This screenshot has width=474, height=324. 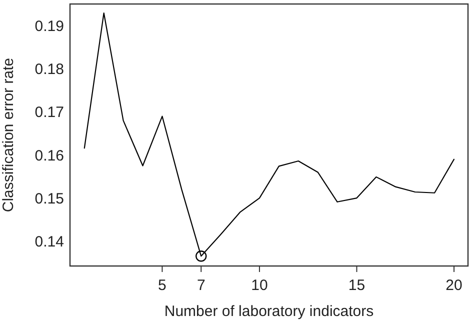 I want to click on y-tick-label: 0.15, so click(x=49, y=199).